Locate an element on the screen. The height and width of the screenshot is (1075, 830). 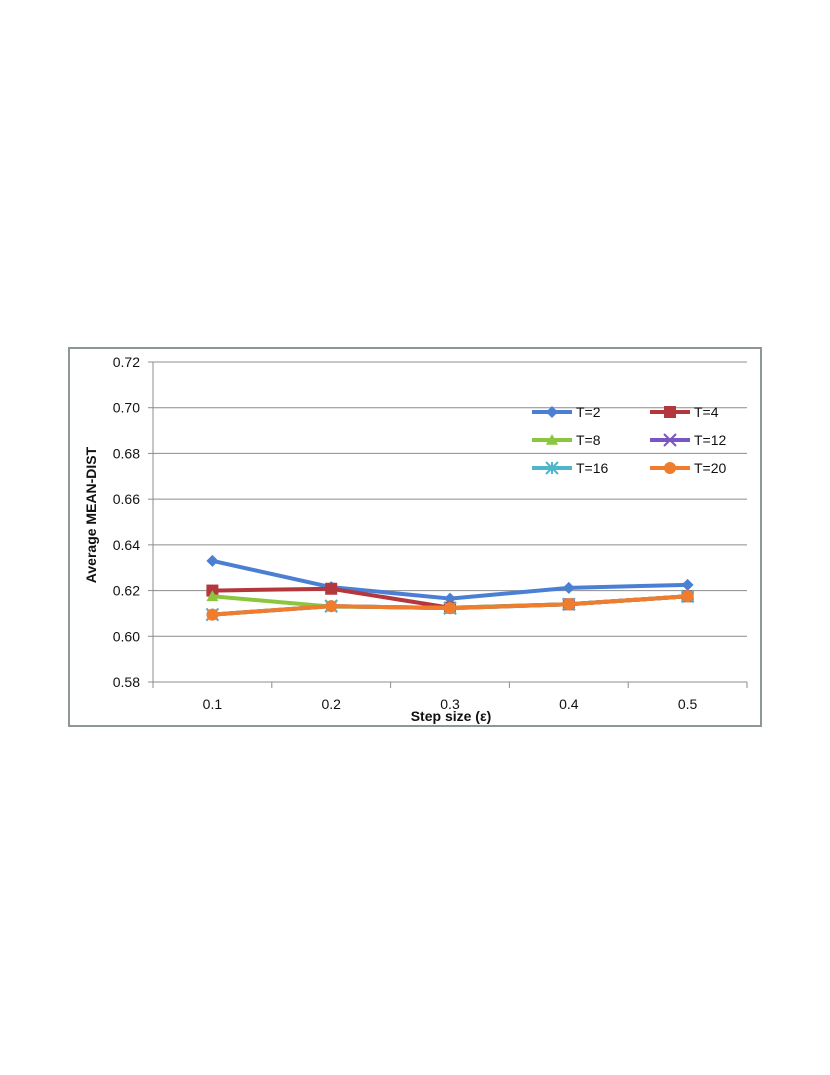
marker-stroke is located at coordinates (670, 440).